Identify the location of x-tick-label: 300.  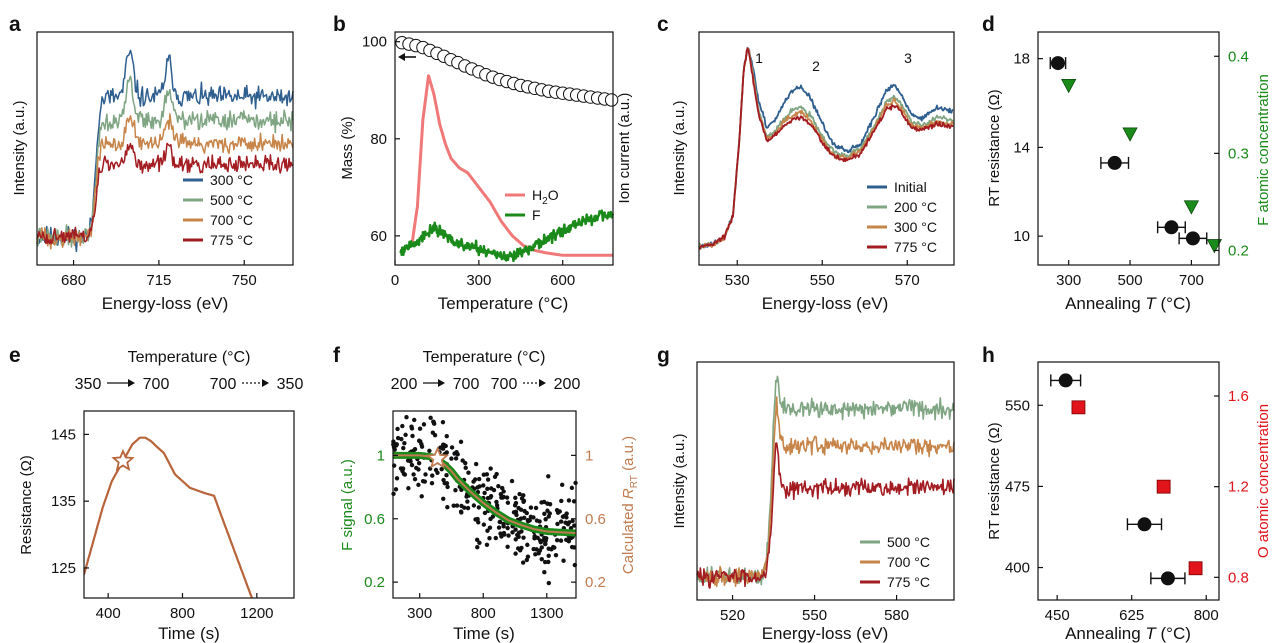
(1068, 280).